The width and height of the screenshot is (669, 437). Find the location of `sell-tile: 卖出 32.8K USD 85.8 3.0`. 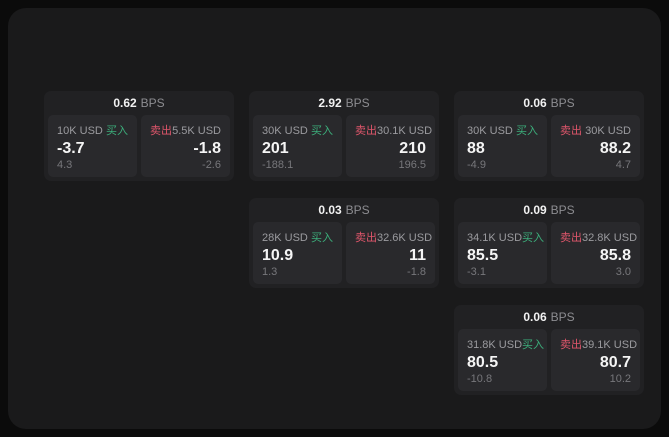

sell-tile: 卖出 32.8K USD 85.8 3.0 is located at coordinates (595, 253).